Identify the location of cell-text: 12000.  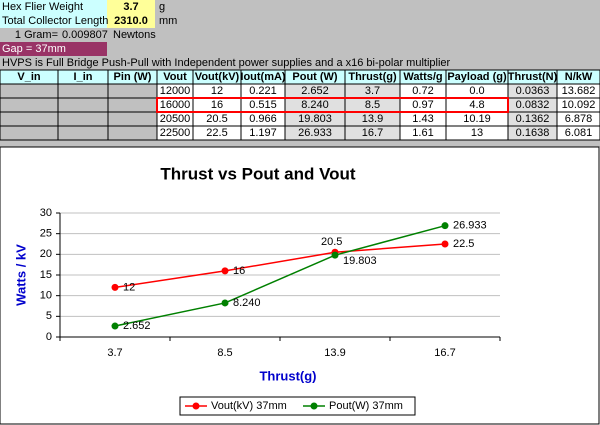
(175, 91).